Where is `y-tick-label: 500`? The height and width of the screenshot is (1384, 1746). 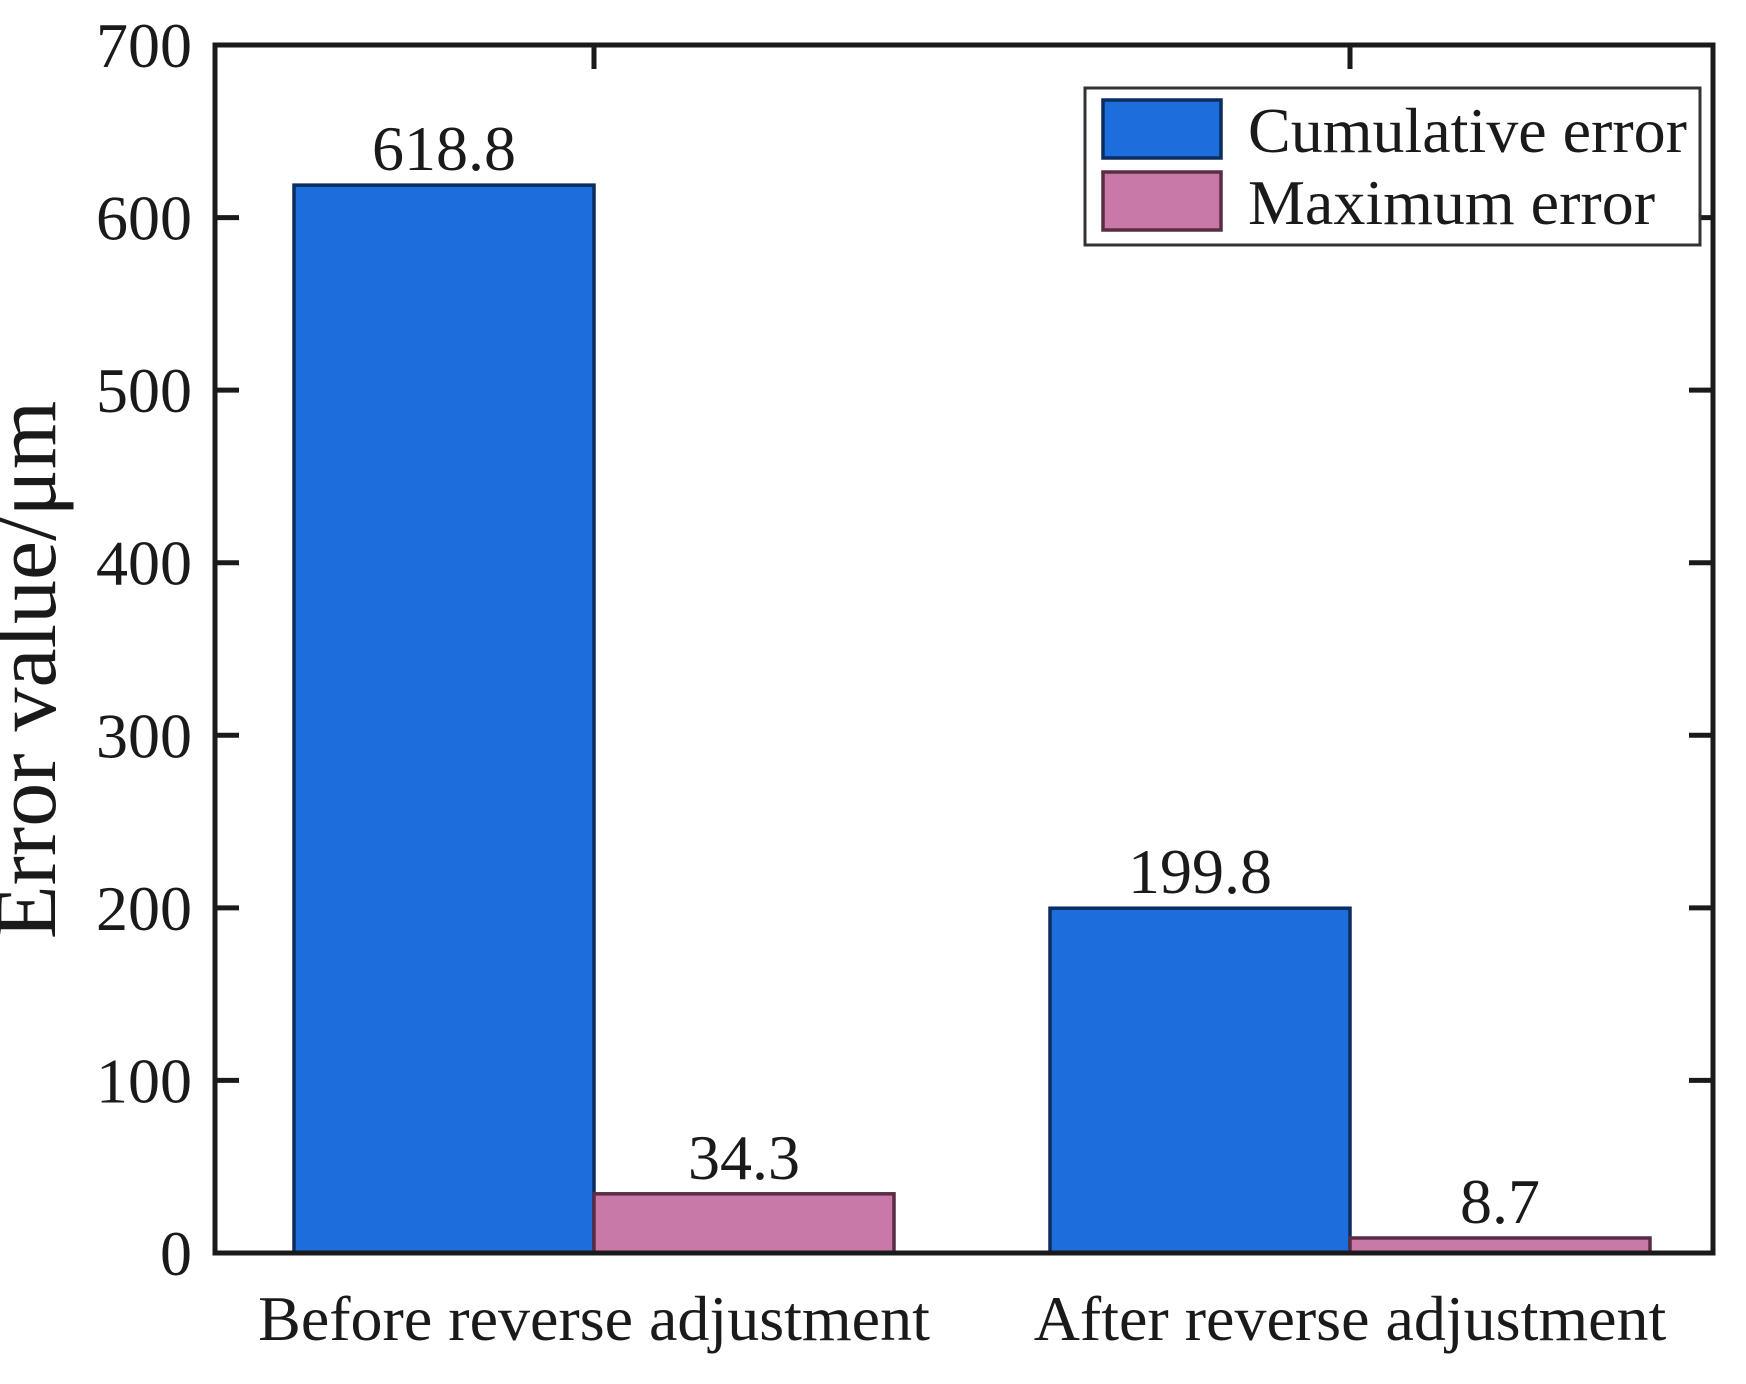 y-tick-label: 500 is located at coordinates (144, 390).